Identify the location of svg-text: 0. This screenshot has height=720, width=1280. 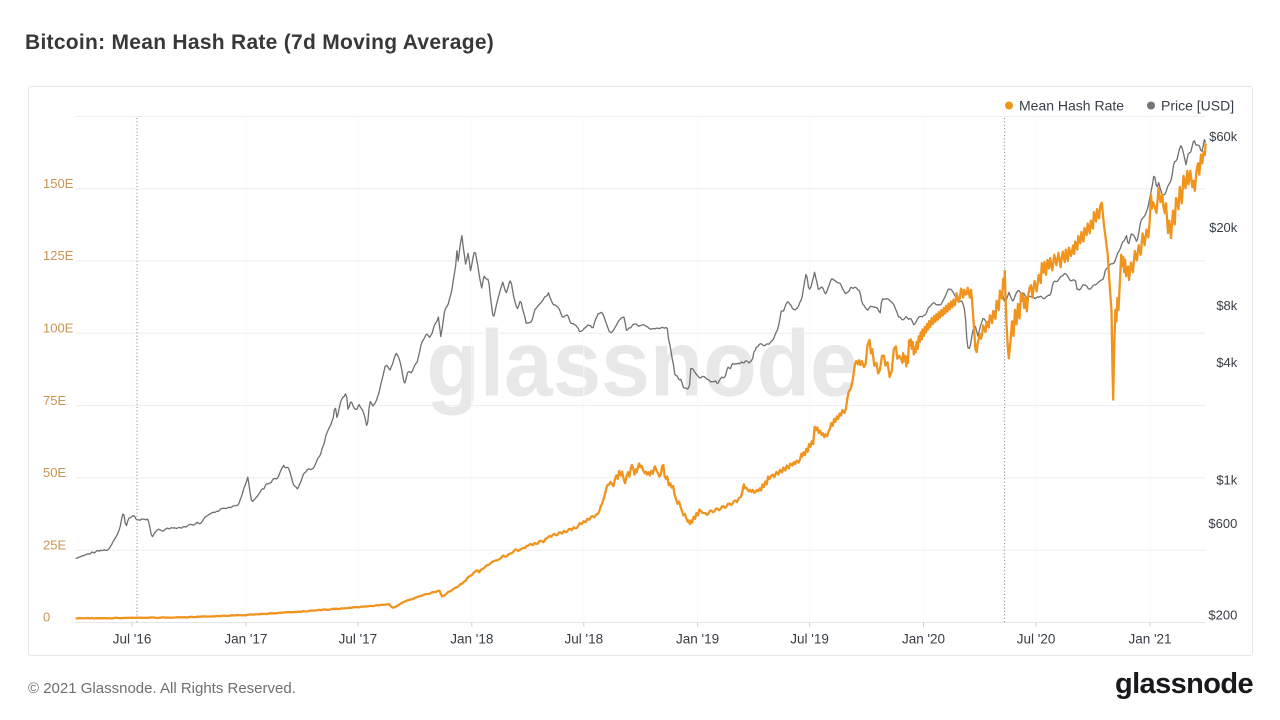
(46, 617).